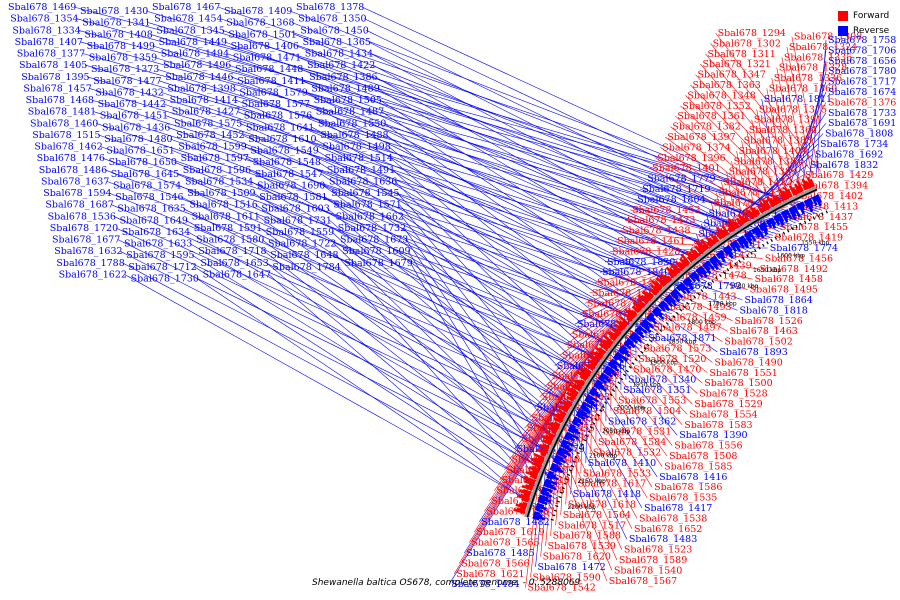  I want to click on gene-label-reverse: Sbal678_1489, so click(345, 88).